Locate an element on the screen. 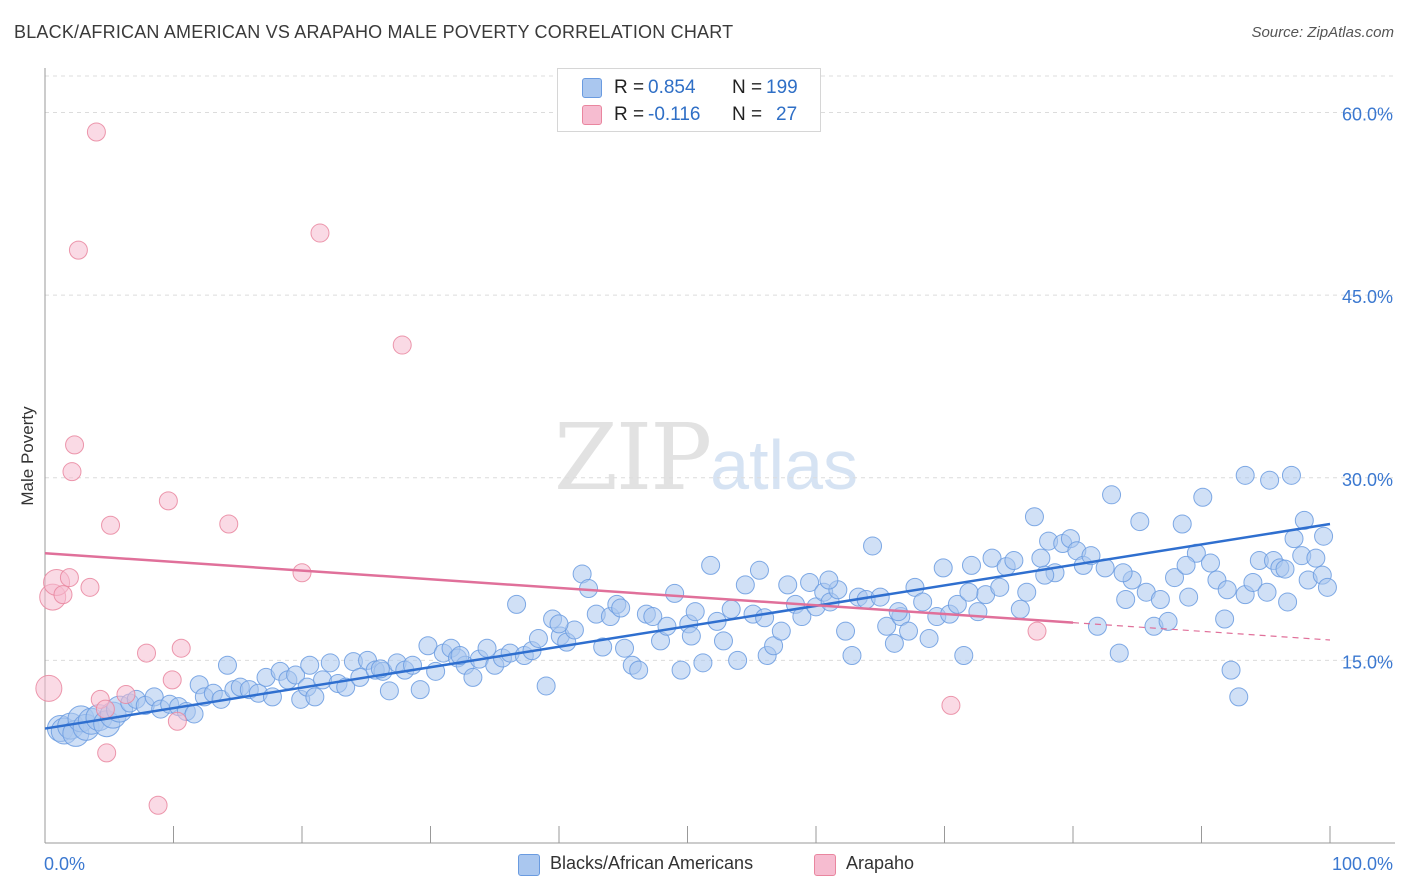  legend-n-value: 27 is located at coordinates (787, 114).